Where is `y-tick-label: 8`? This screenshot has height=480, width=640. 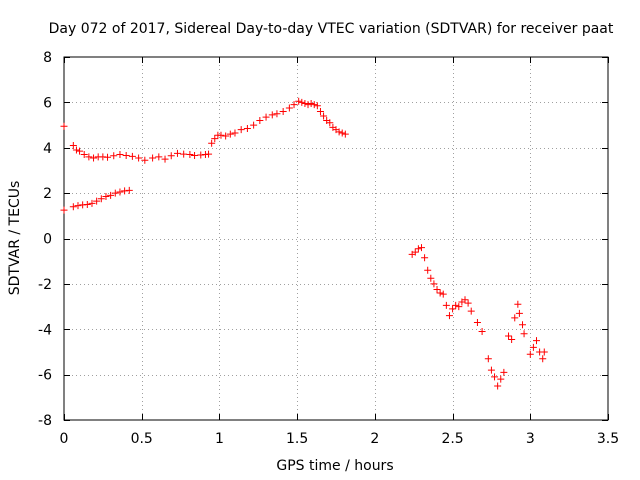 y-tick-label: 8 is located at coordinates (47, 58).